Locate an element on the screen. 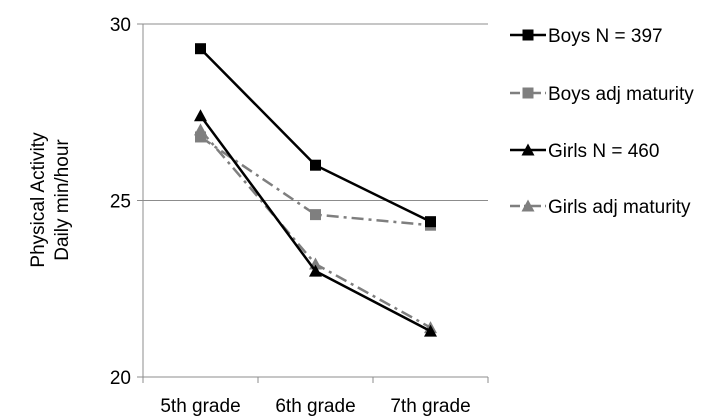  legend-item-1: Boys adj maturity is located at coordinates (602, 94).